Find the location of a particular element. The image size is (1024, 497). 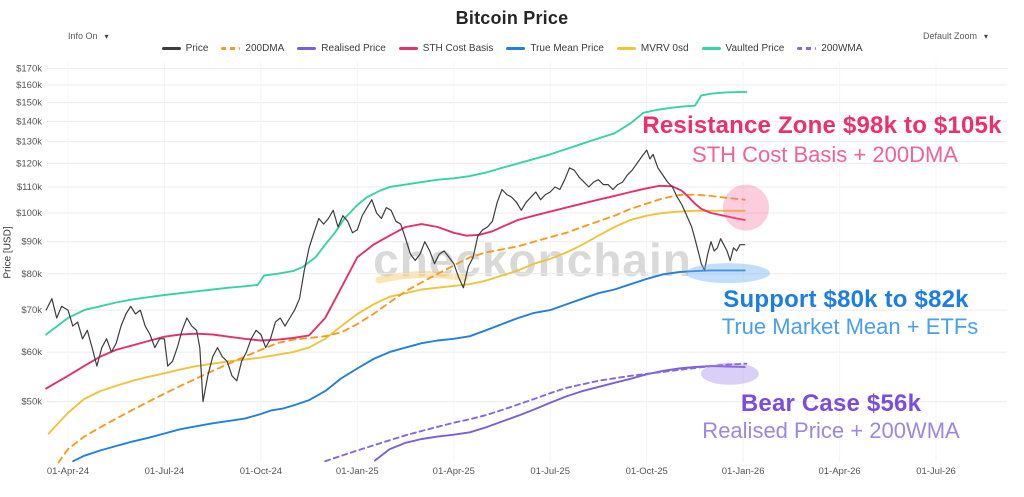

legend-label: 200WMA is located at coordinates (842, 48).